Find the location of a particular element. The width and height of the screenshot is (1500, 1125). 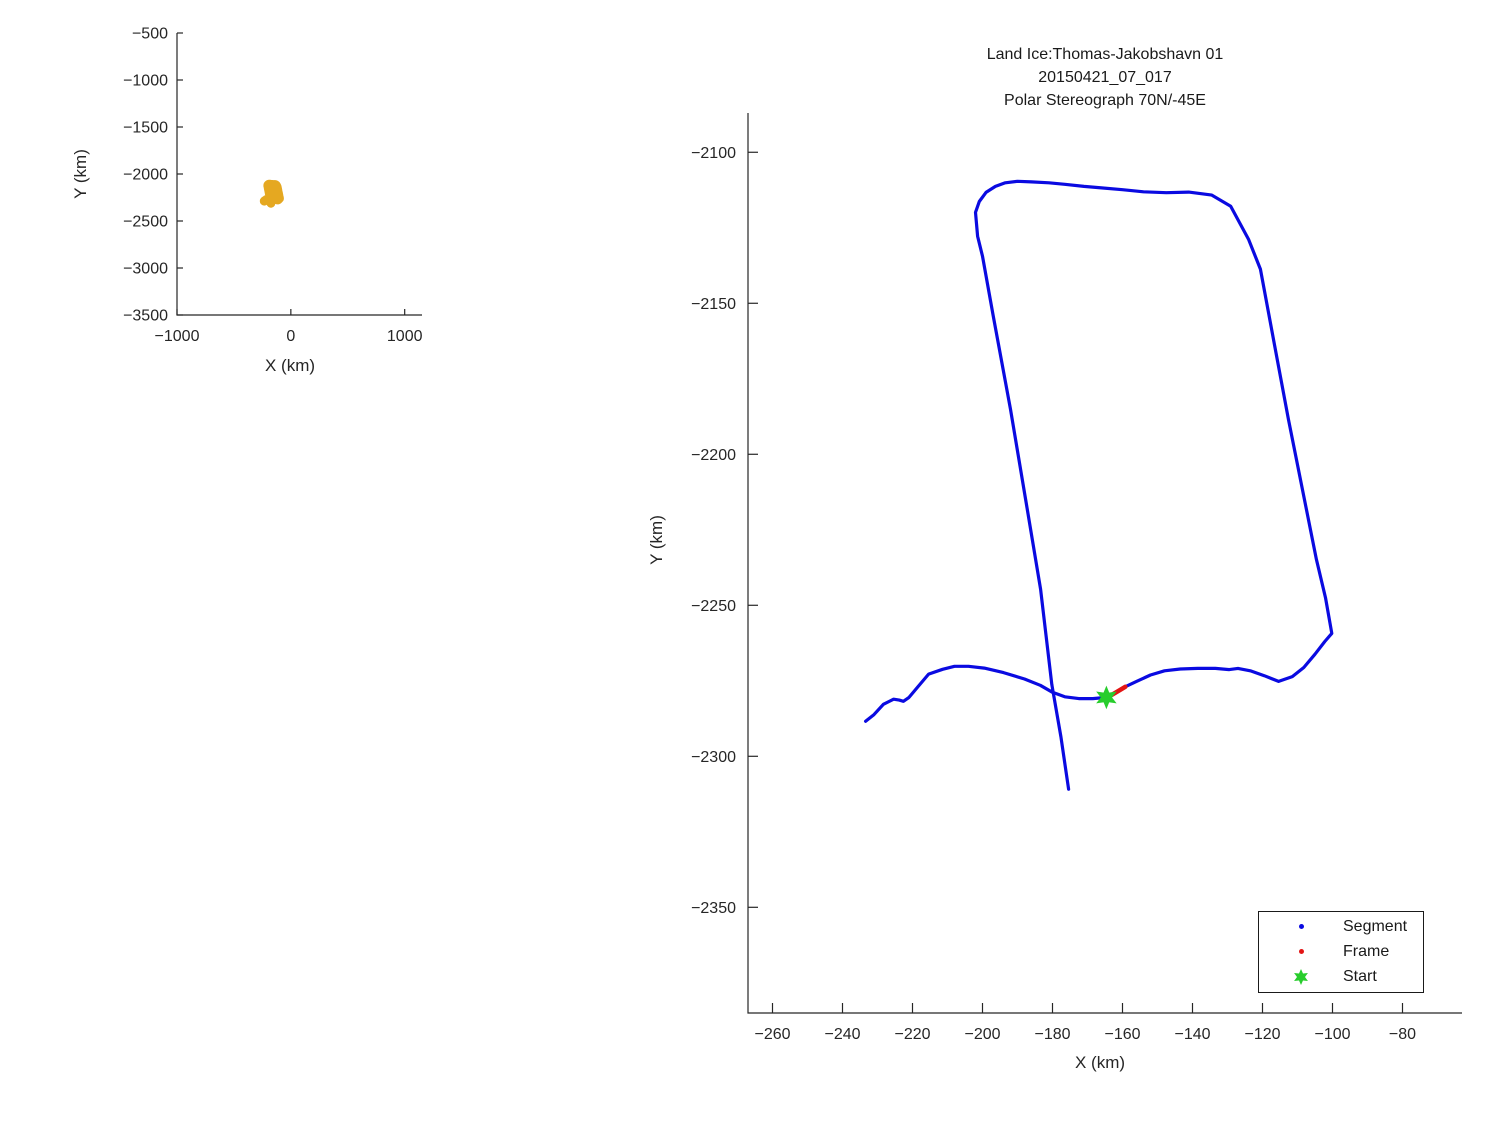

legend-label-frame: Frame is located at coordinates (1366, 951).